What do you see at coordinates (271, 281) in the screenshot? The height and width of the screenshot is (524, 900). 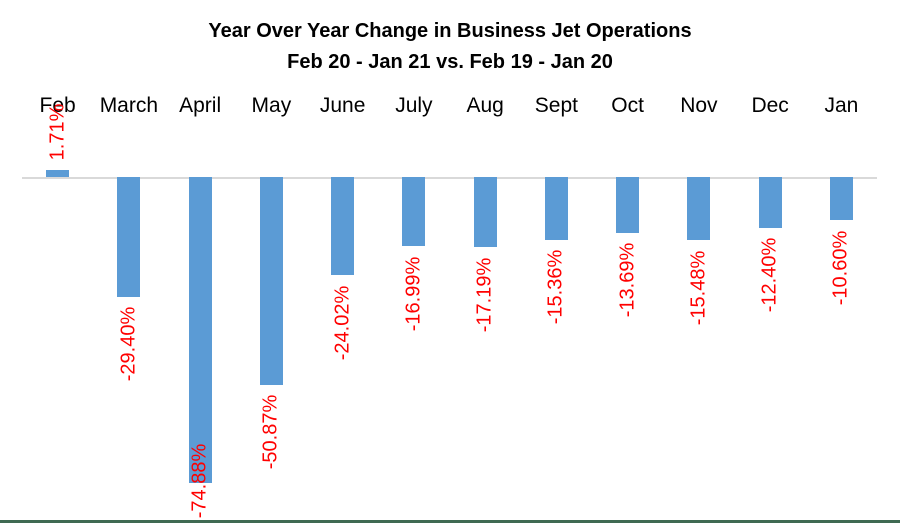 I see `bar-may` at bounding box center [271, 281].